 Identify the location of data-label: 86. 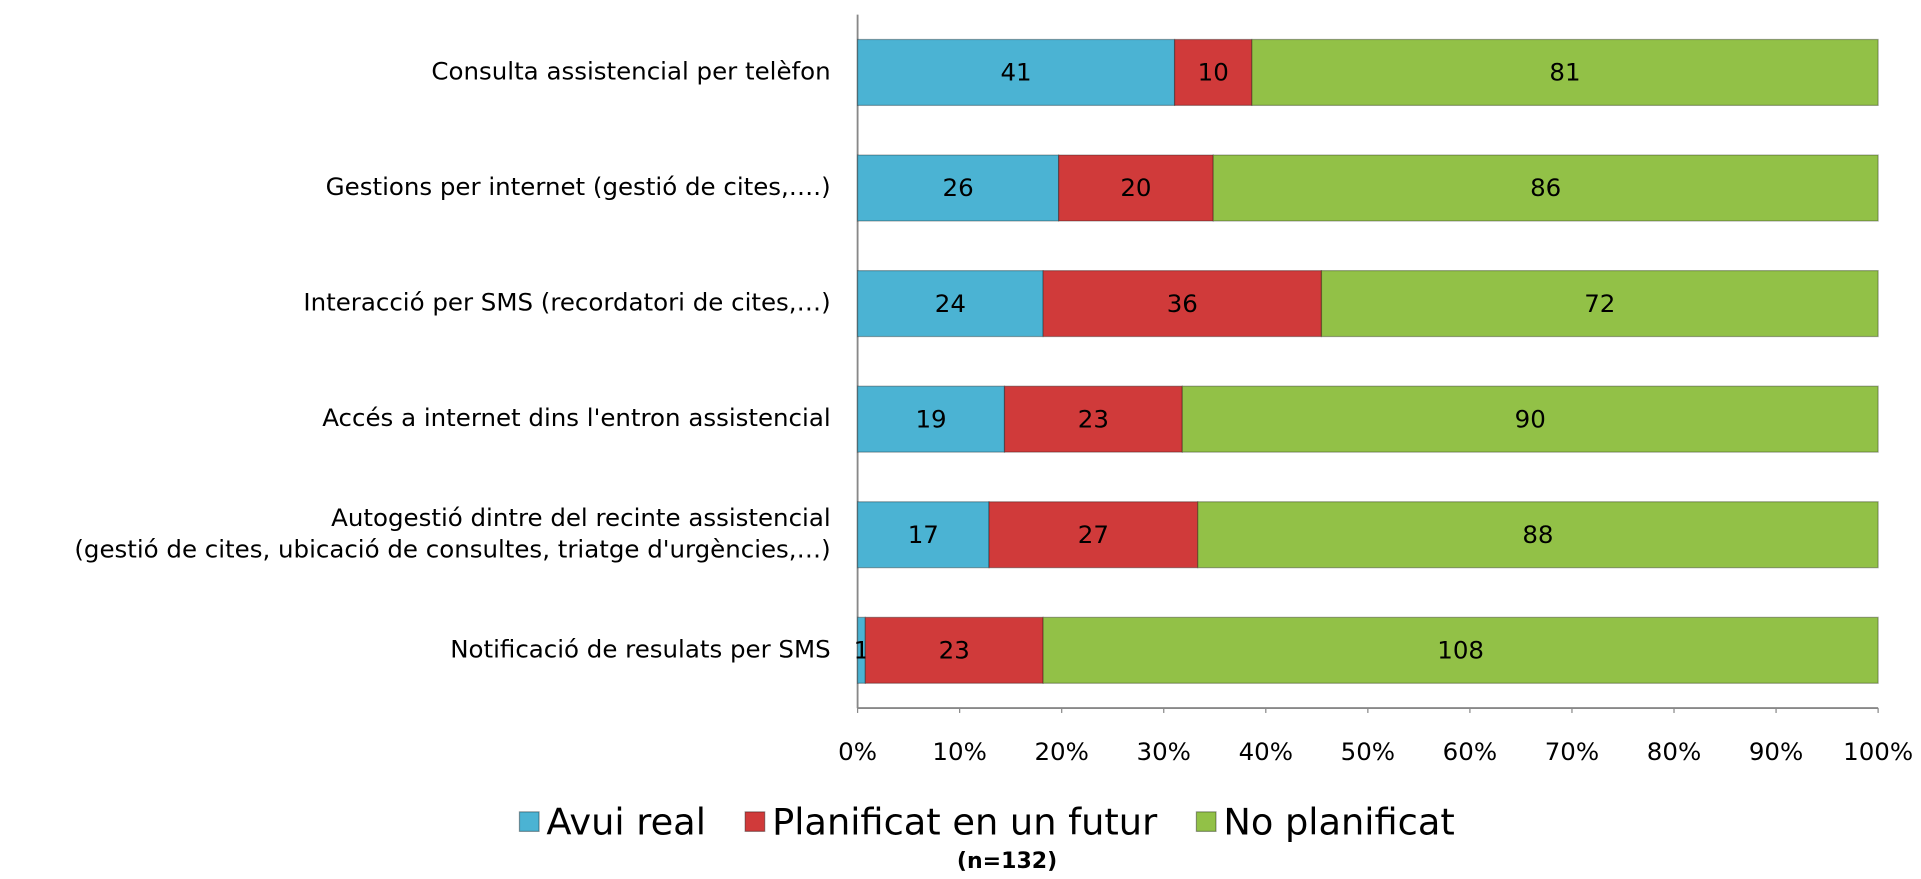
(1545, 187).